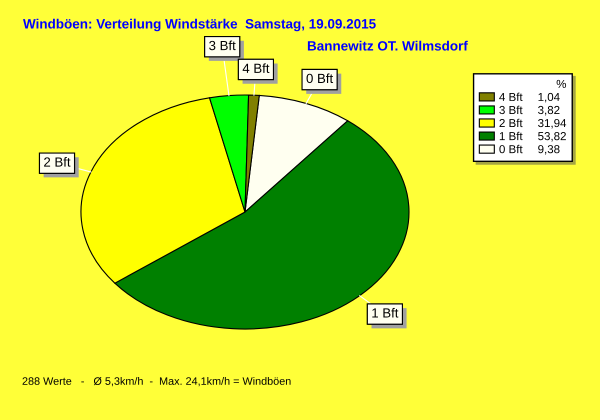 Image resolution: width=600 pixels, height=420 pixels. Describe the element at coordinates (552, 137) in the screenshot. I see `data-label: 53,82` at that location.